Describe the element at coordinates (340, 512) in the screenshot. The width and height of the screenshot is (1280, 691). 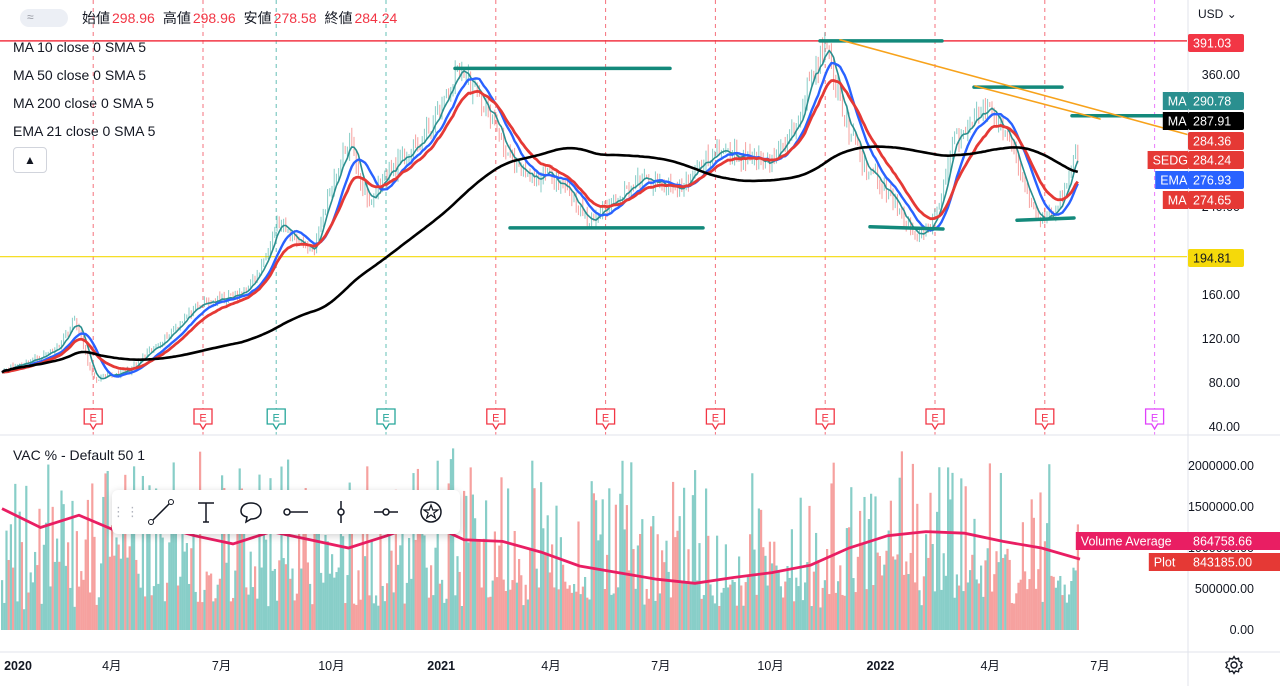
I see `vertical-line-button` at that location.